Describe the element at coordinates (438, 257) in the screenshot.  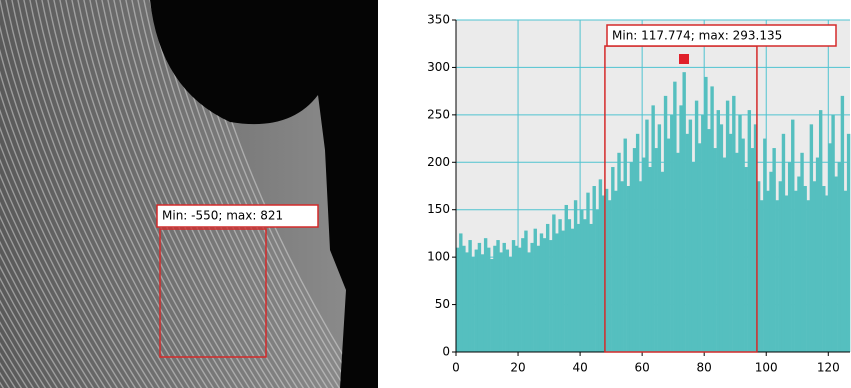
I see `y-tick-label: 100` at that location.